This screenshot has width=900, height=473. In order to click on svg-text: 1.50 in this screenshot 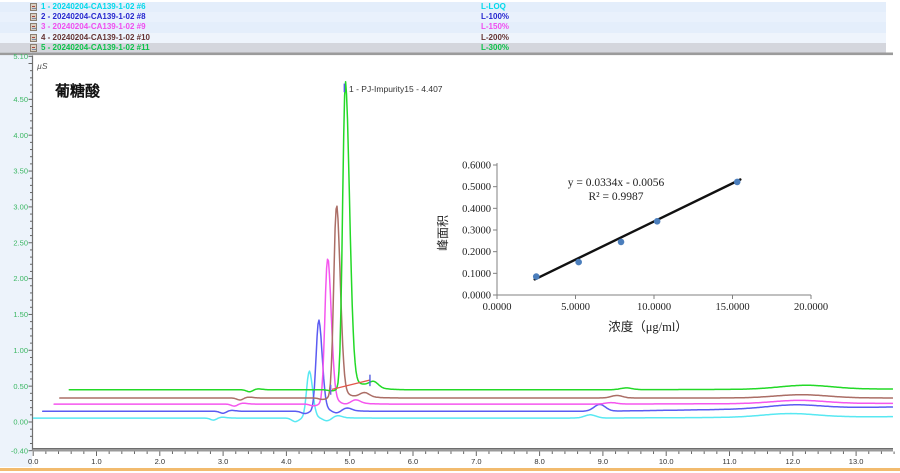, I will do `click(20, 314)`.